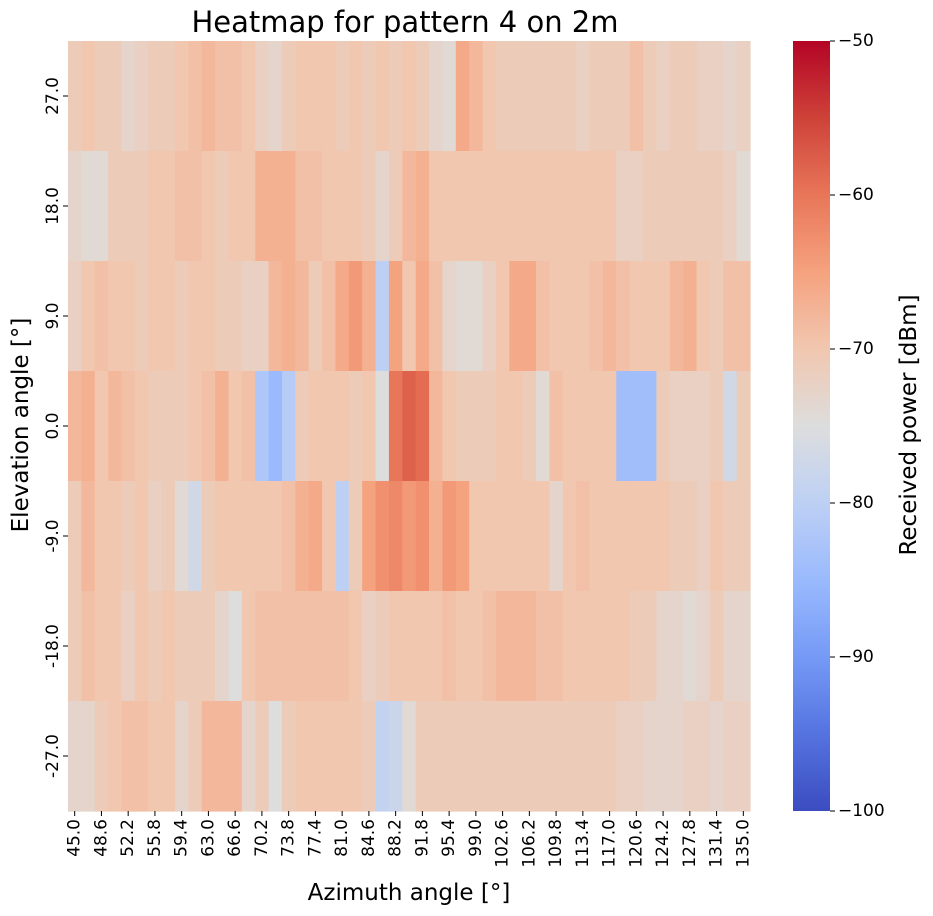 The image size is (933, 916). Describe the element at coordinates (262, 838) in the screenshot. I see `x-tick-label: 70.2` at that location.